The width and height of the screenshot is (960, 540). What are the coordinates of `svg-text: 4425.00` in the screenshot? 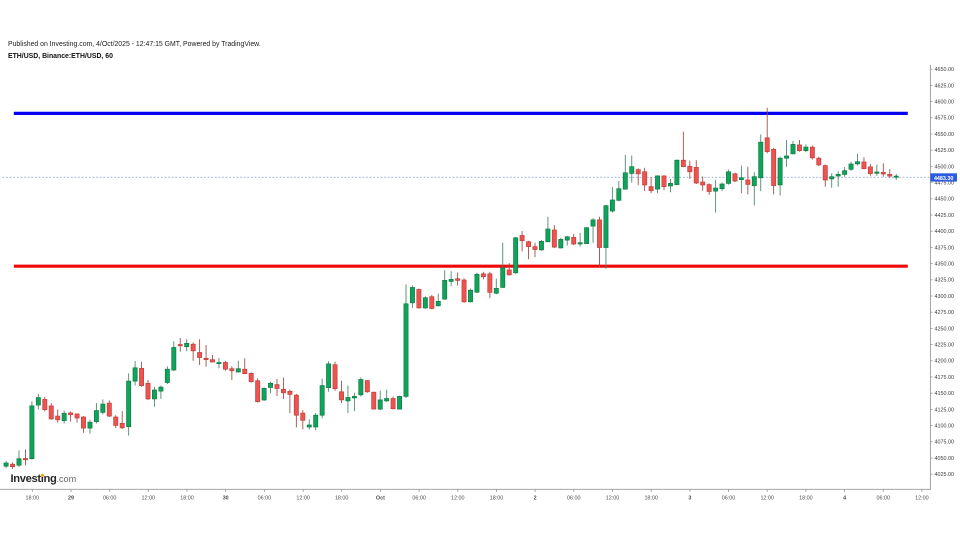 It's located at (945, 216).